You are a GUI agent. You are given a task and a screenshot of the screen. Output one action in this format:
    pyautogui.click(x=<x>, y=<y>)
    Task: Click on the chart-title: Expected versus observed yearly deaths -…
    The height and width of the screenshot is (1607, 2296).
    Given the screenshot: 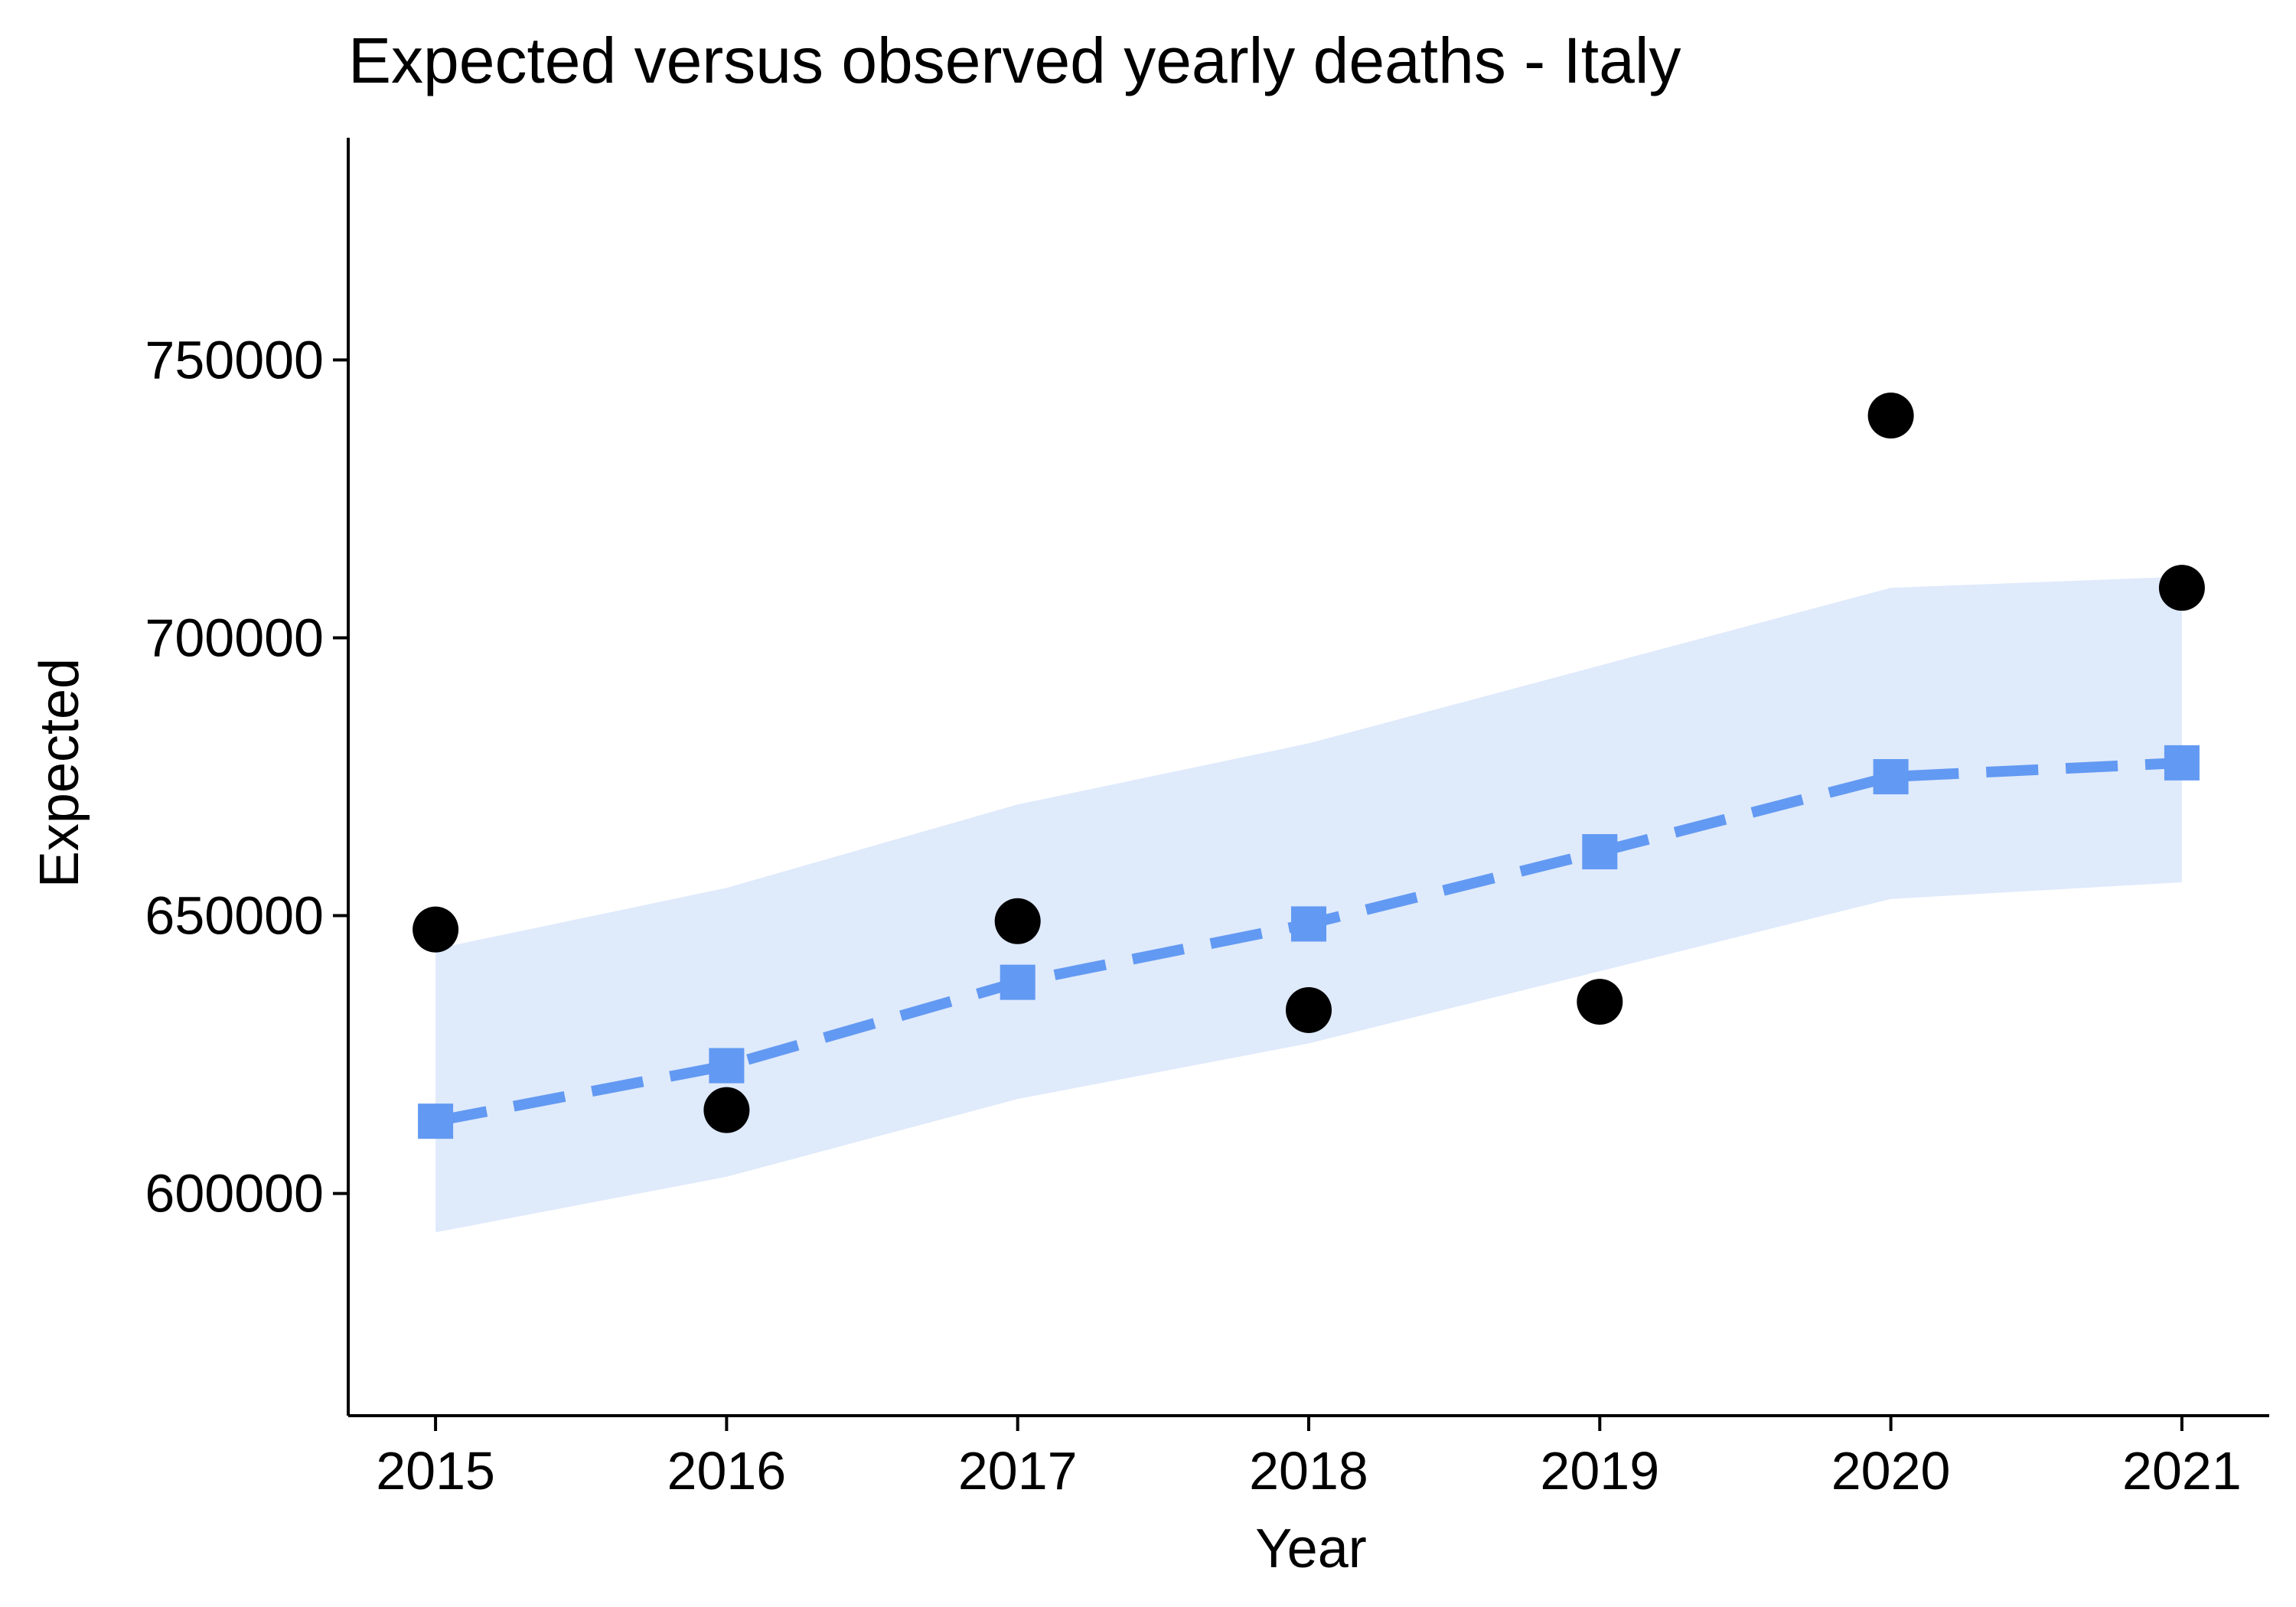 What is the action you would take?
    pyautogui.click(x=1014, y=60)
    